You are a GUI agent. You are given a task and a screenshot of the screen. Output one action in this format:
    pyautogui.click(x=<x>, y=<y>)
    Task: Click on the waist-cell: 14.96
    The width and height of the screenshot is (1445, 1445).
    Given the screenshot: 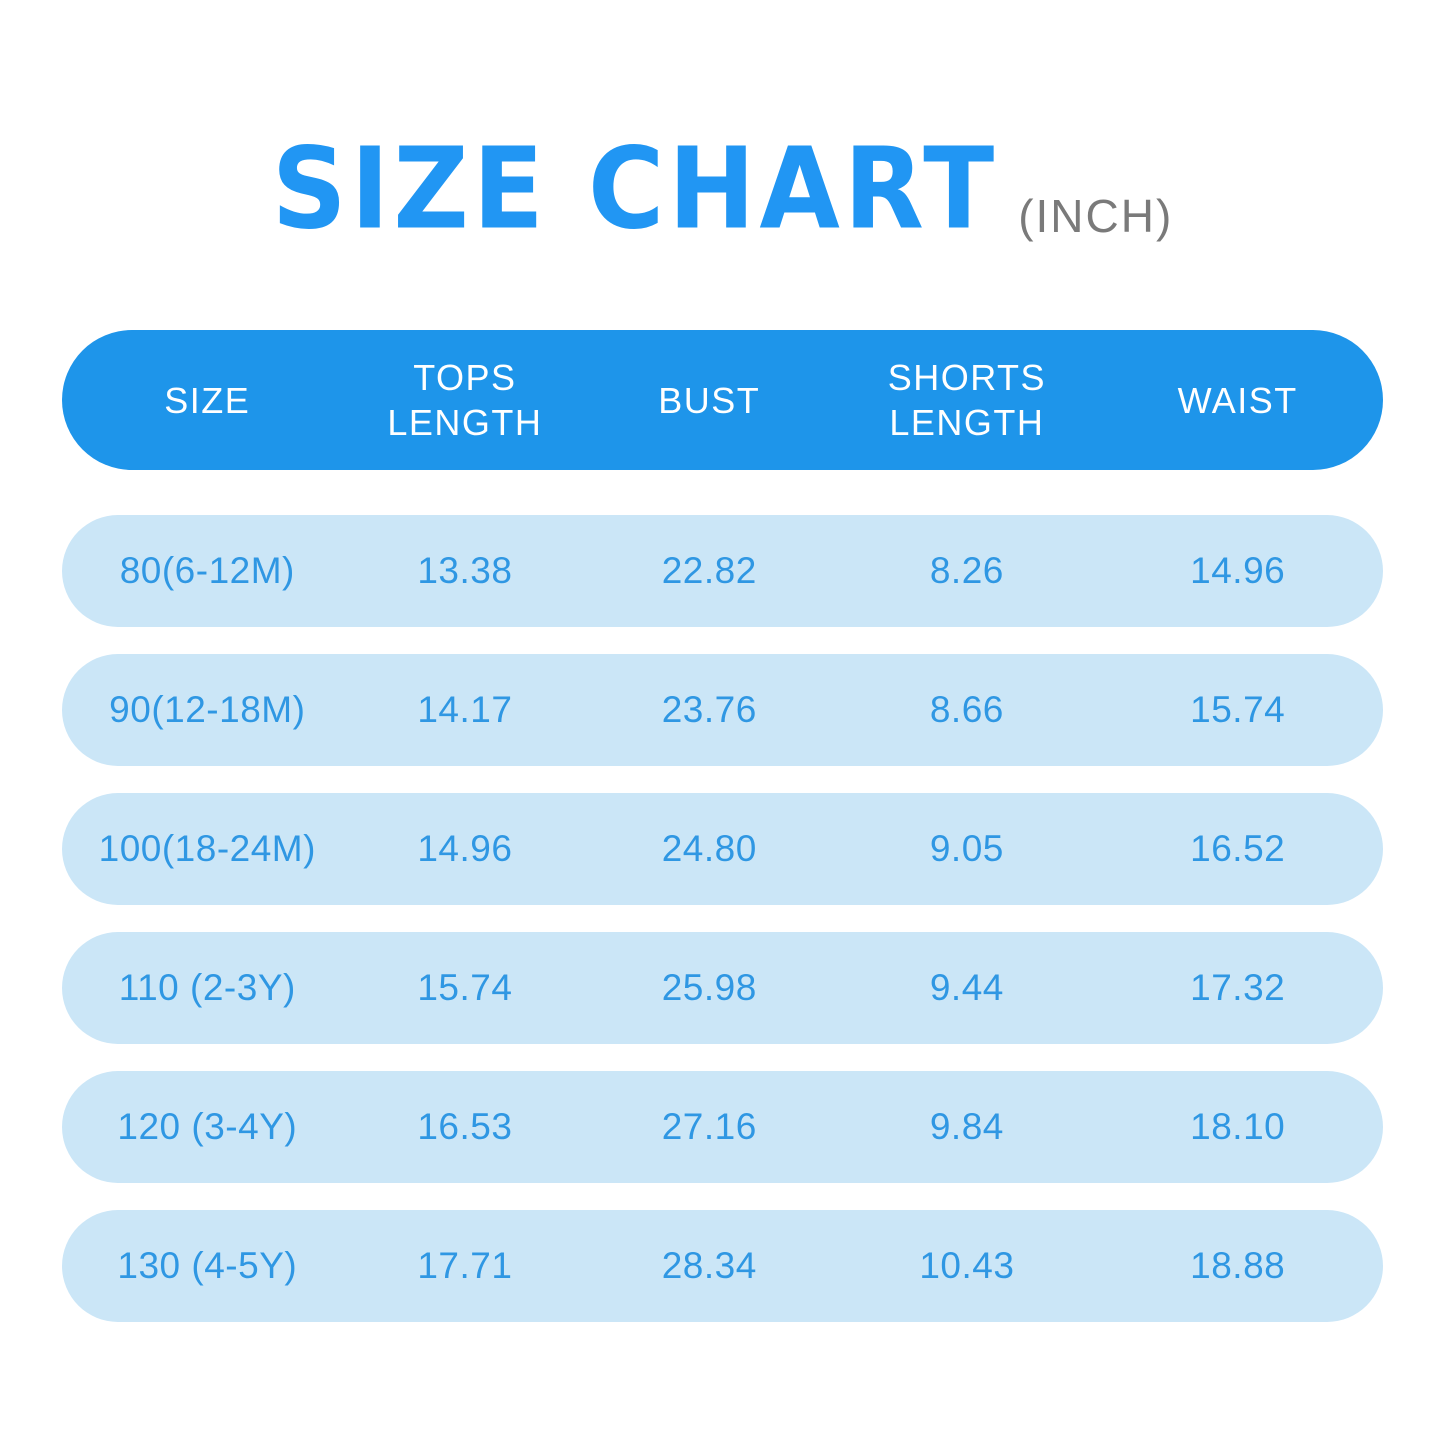 What is the action you would take?
    pyautogui.click(x=1238, y=570)
    